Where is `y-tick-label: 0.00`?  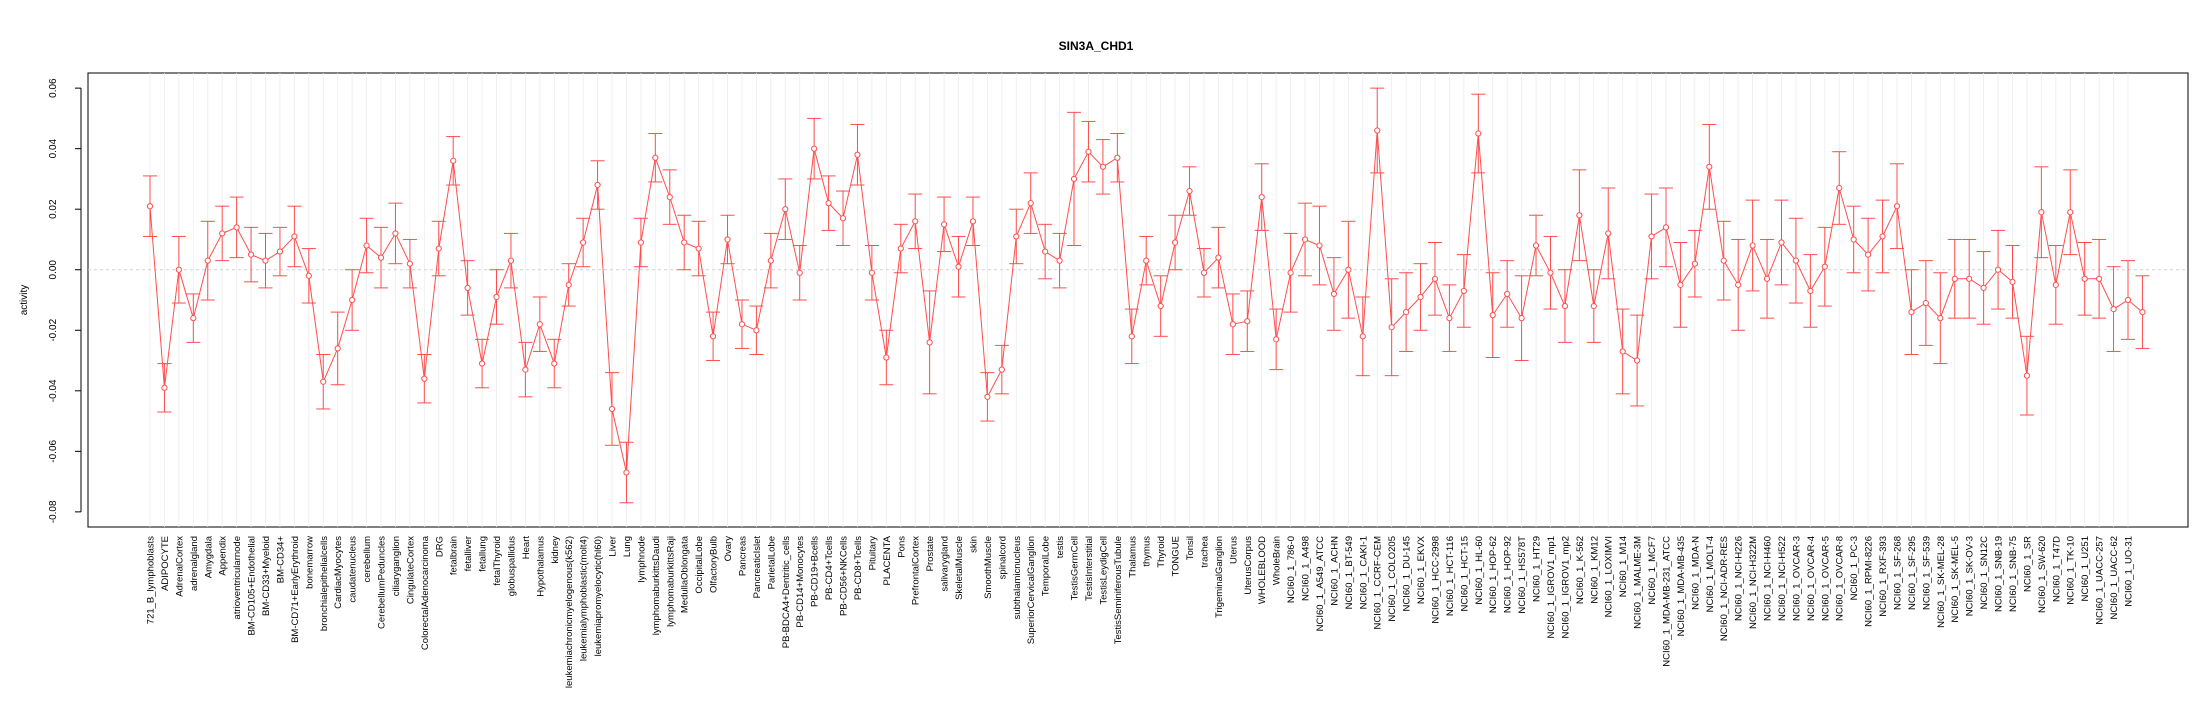 y-tick-label: 0.00 is located at coordinates (53, 270).